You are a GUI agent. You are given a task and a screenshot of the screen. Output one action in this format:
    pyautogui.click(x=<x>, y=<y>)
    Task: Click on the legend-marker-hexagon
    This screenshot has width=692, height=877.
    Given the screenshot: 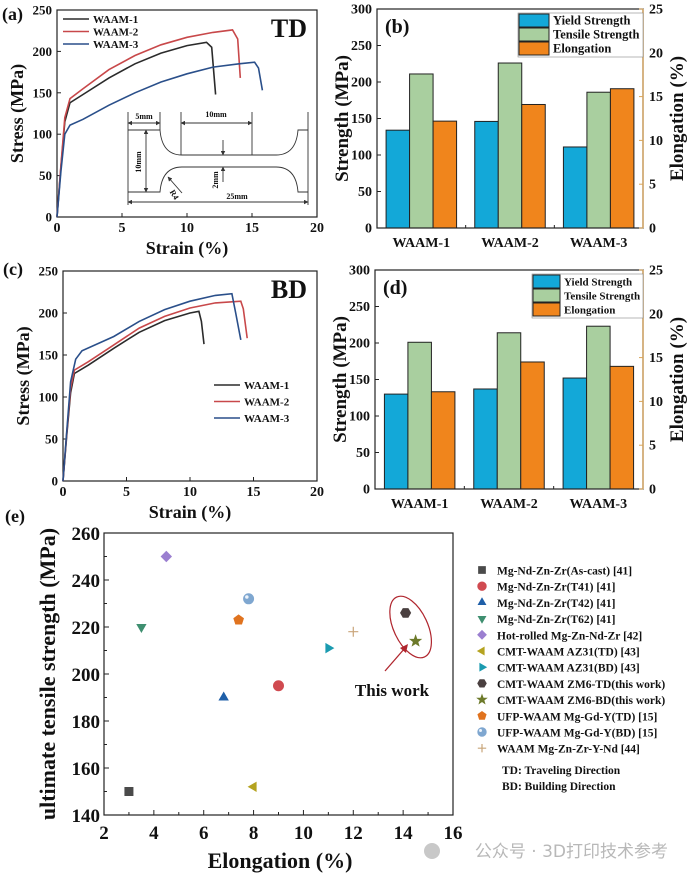 What is the action you would take?
    pyautogui.click(x=482, y=683)
    